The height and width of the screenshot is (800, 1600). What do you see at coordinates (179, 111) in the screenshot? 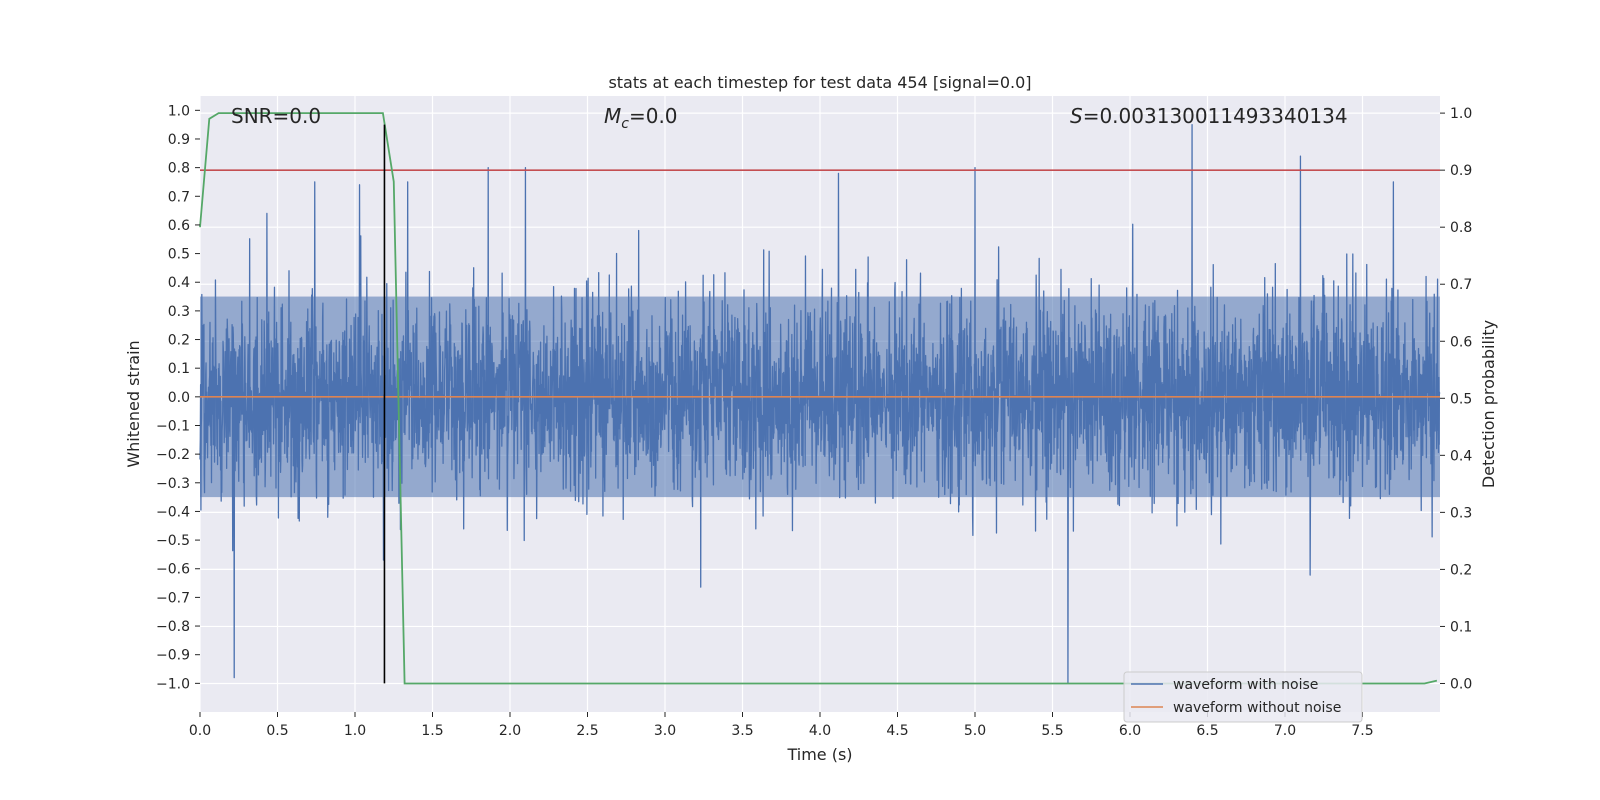
I see `y-tick-label: 1.0` at bounding box center [179, 111].